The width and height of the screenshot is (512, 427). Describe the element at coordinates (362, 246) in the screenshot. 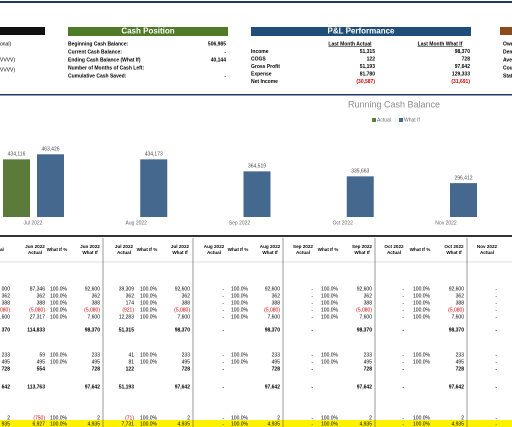

I see `column-header: Sep 2022` at that location.